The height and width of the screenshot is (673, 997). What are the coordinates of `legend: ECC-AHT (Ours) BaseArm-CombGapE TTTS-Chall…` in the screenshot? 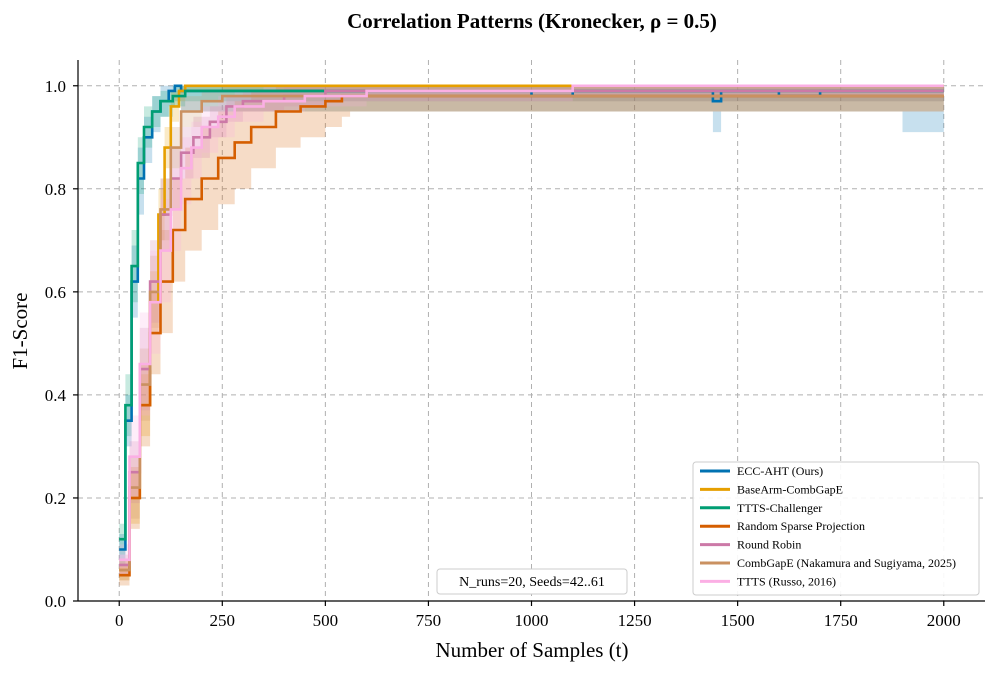 It's located at (836, 528).